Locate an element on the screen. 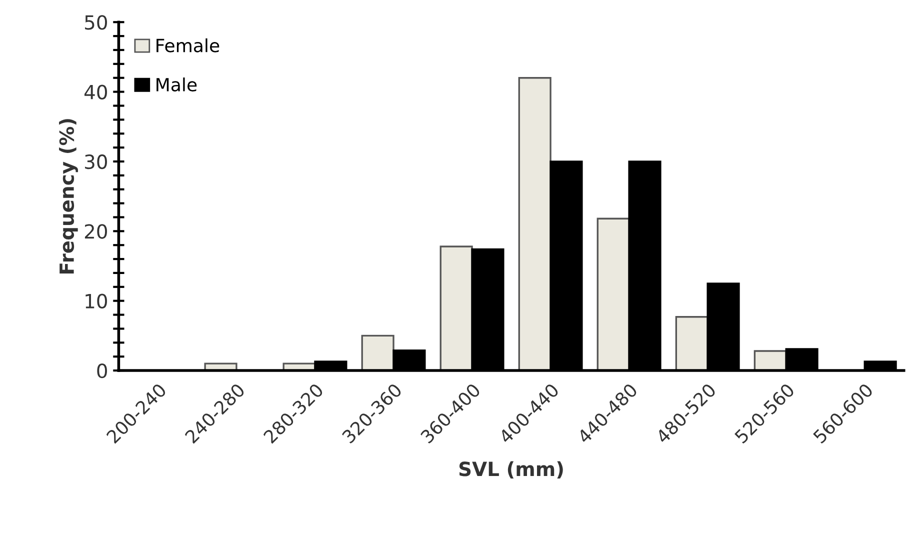 The width and height of the screenshot is (913, 553). y-tick-label: 50 is located at coordinates (96, 22).